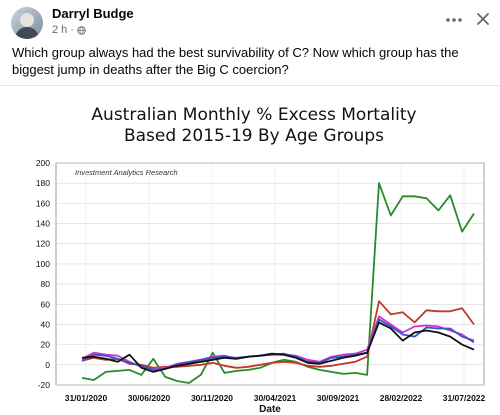 This screenshot has height=415, width=500. Describe the element at coordinates (275, 398) in the screenshot. I see `x-tick-label: 30/04/2021` at that location.